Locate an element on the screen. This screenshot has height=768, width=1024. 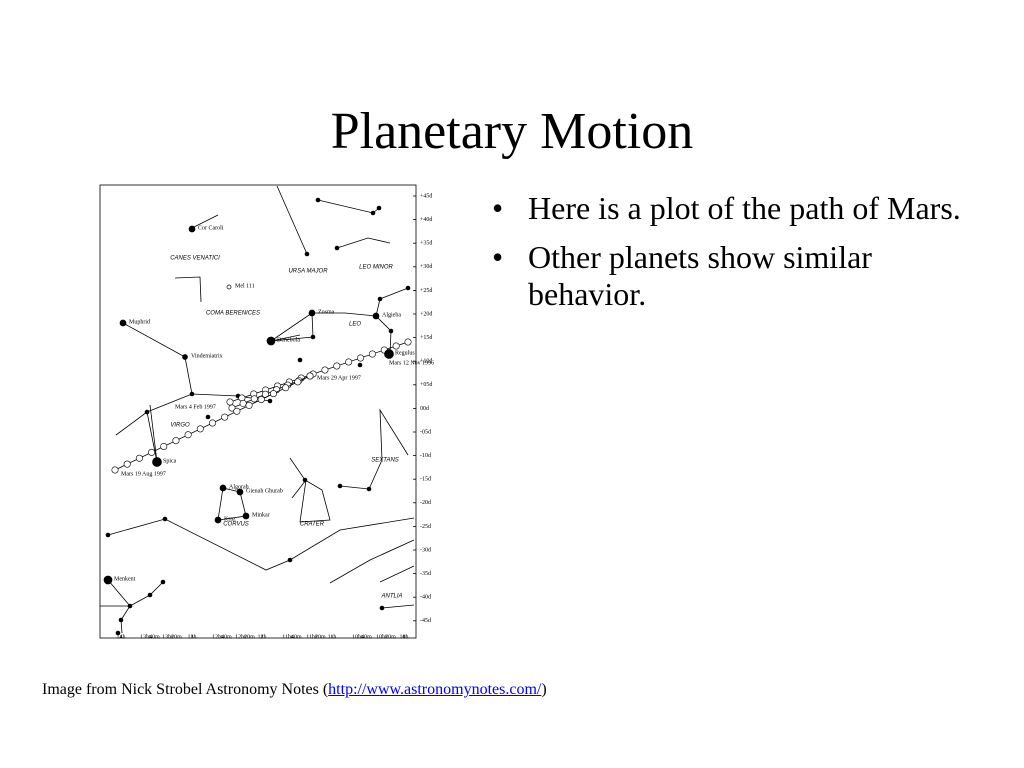
star-label: Cor Caroli is located at coordinates (211, 228).